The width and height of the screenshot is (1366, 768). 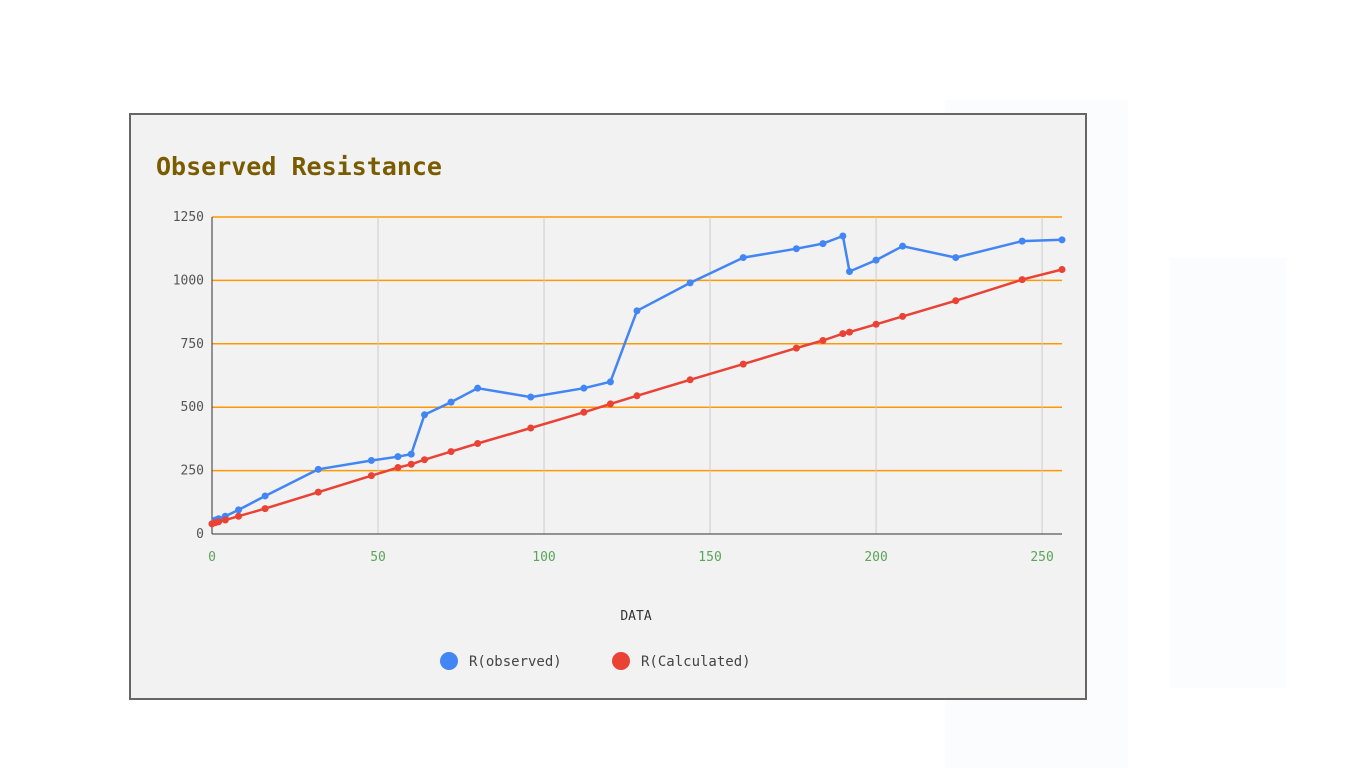 I want to click on legend-marker-observed, so click(x=449, y=661).